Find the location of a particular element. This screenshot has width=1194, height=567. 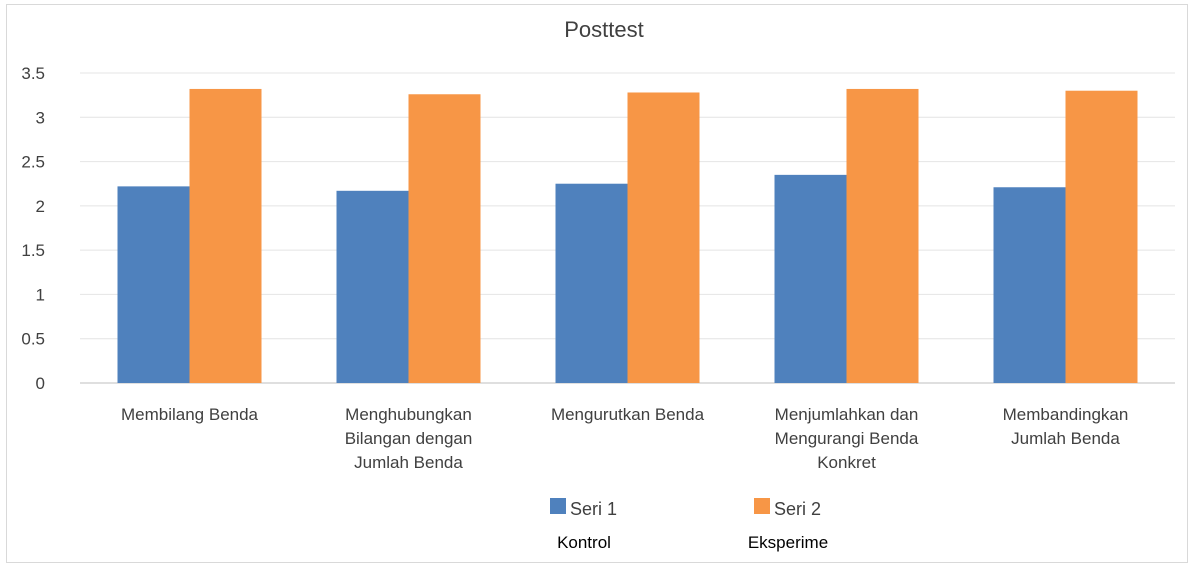

legend-label: Seri 2 is located at coordinates (797, 509).